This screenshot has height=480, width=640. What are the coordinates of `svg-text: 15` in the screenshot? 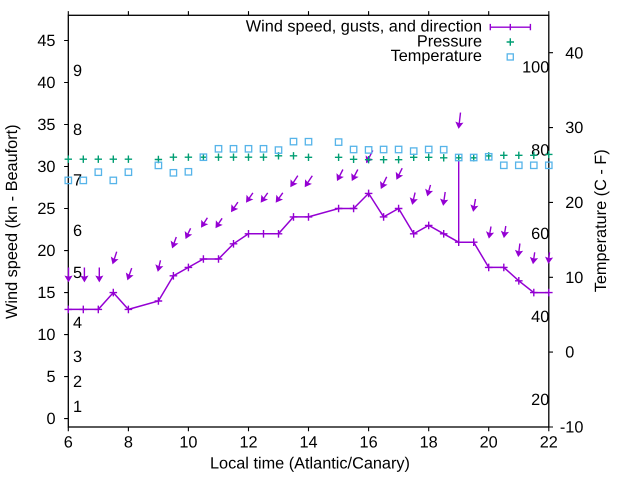 It's located at (46, 293).